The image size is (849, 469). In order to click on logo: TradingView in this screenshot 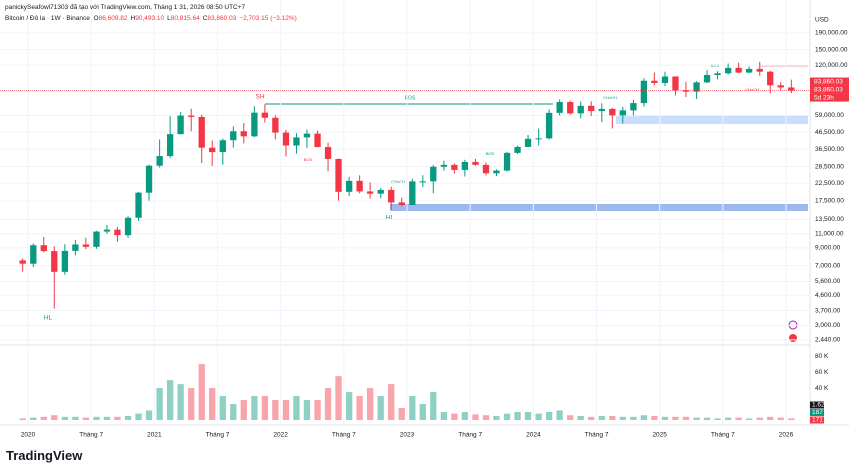, I will do `click(44, 455)`.